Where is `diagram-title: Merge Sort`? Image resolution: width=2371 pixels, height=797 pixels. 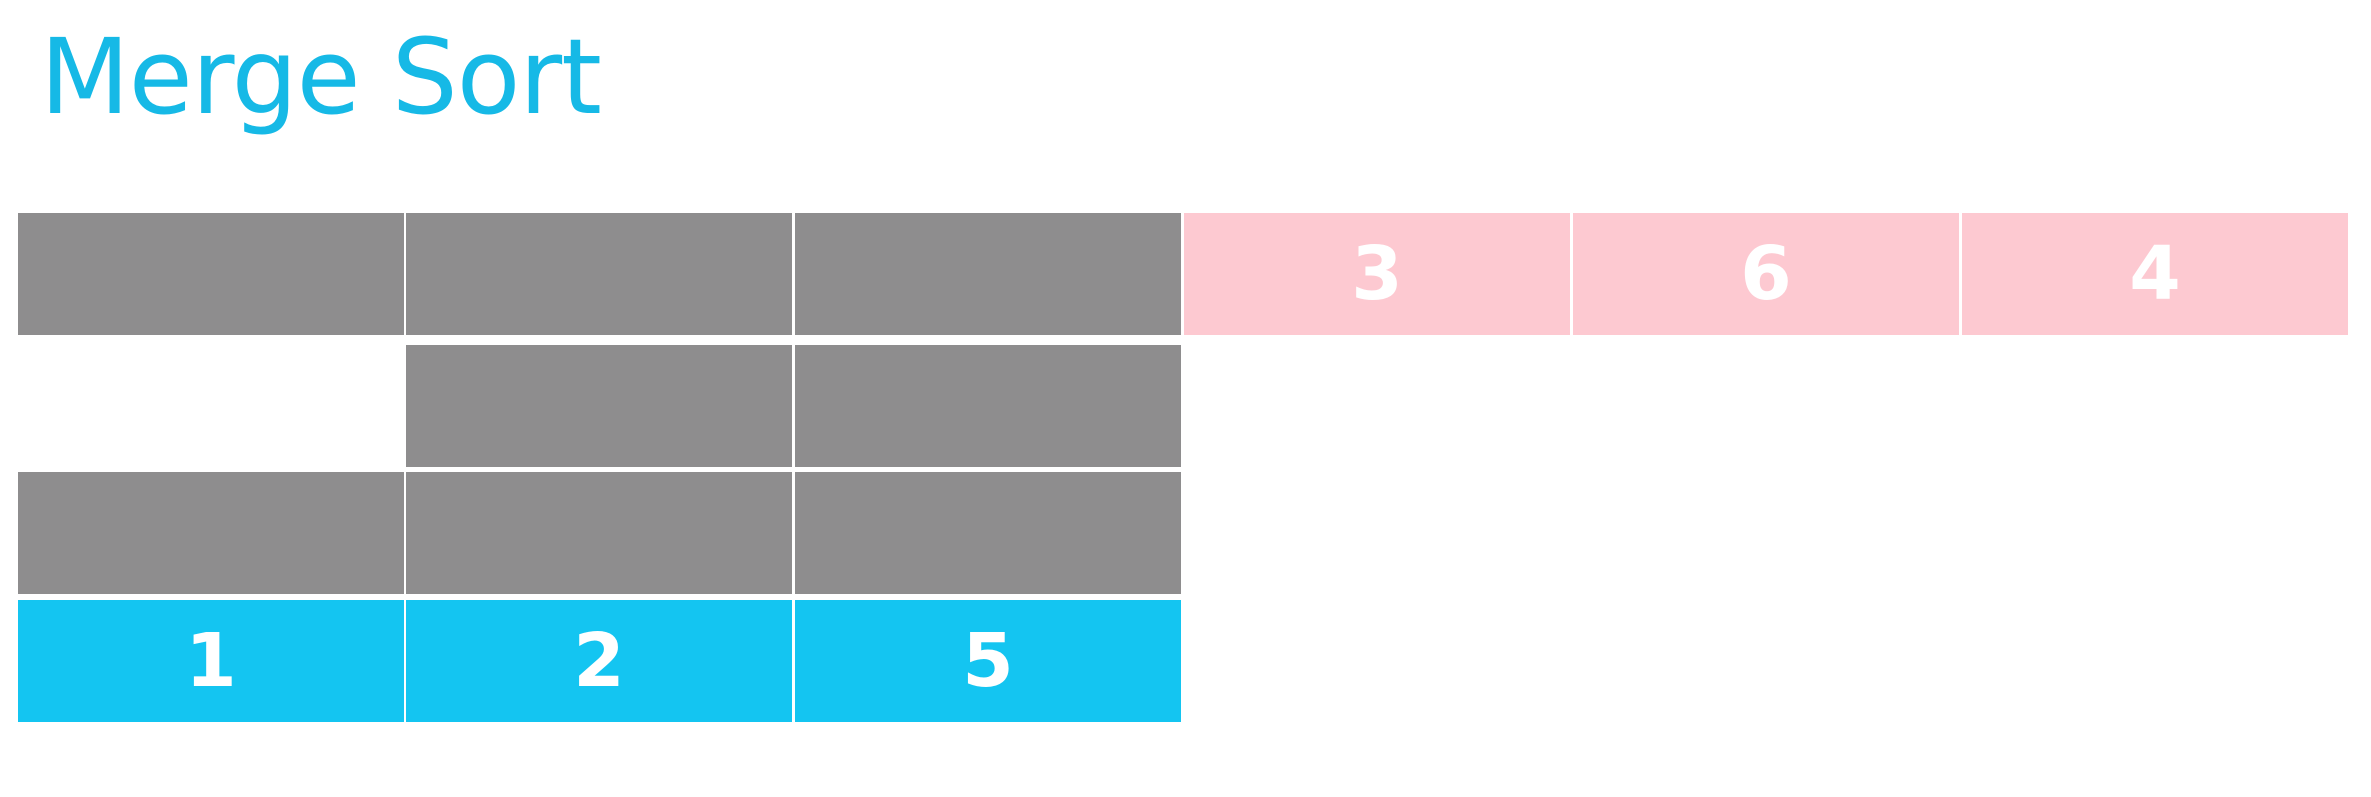
diagram-title: Merge Sort is located at coordinates (321, 77).